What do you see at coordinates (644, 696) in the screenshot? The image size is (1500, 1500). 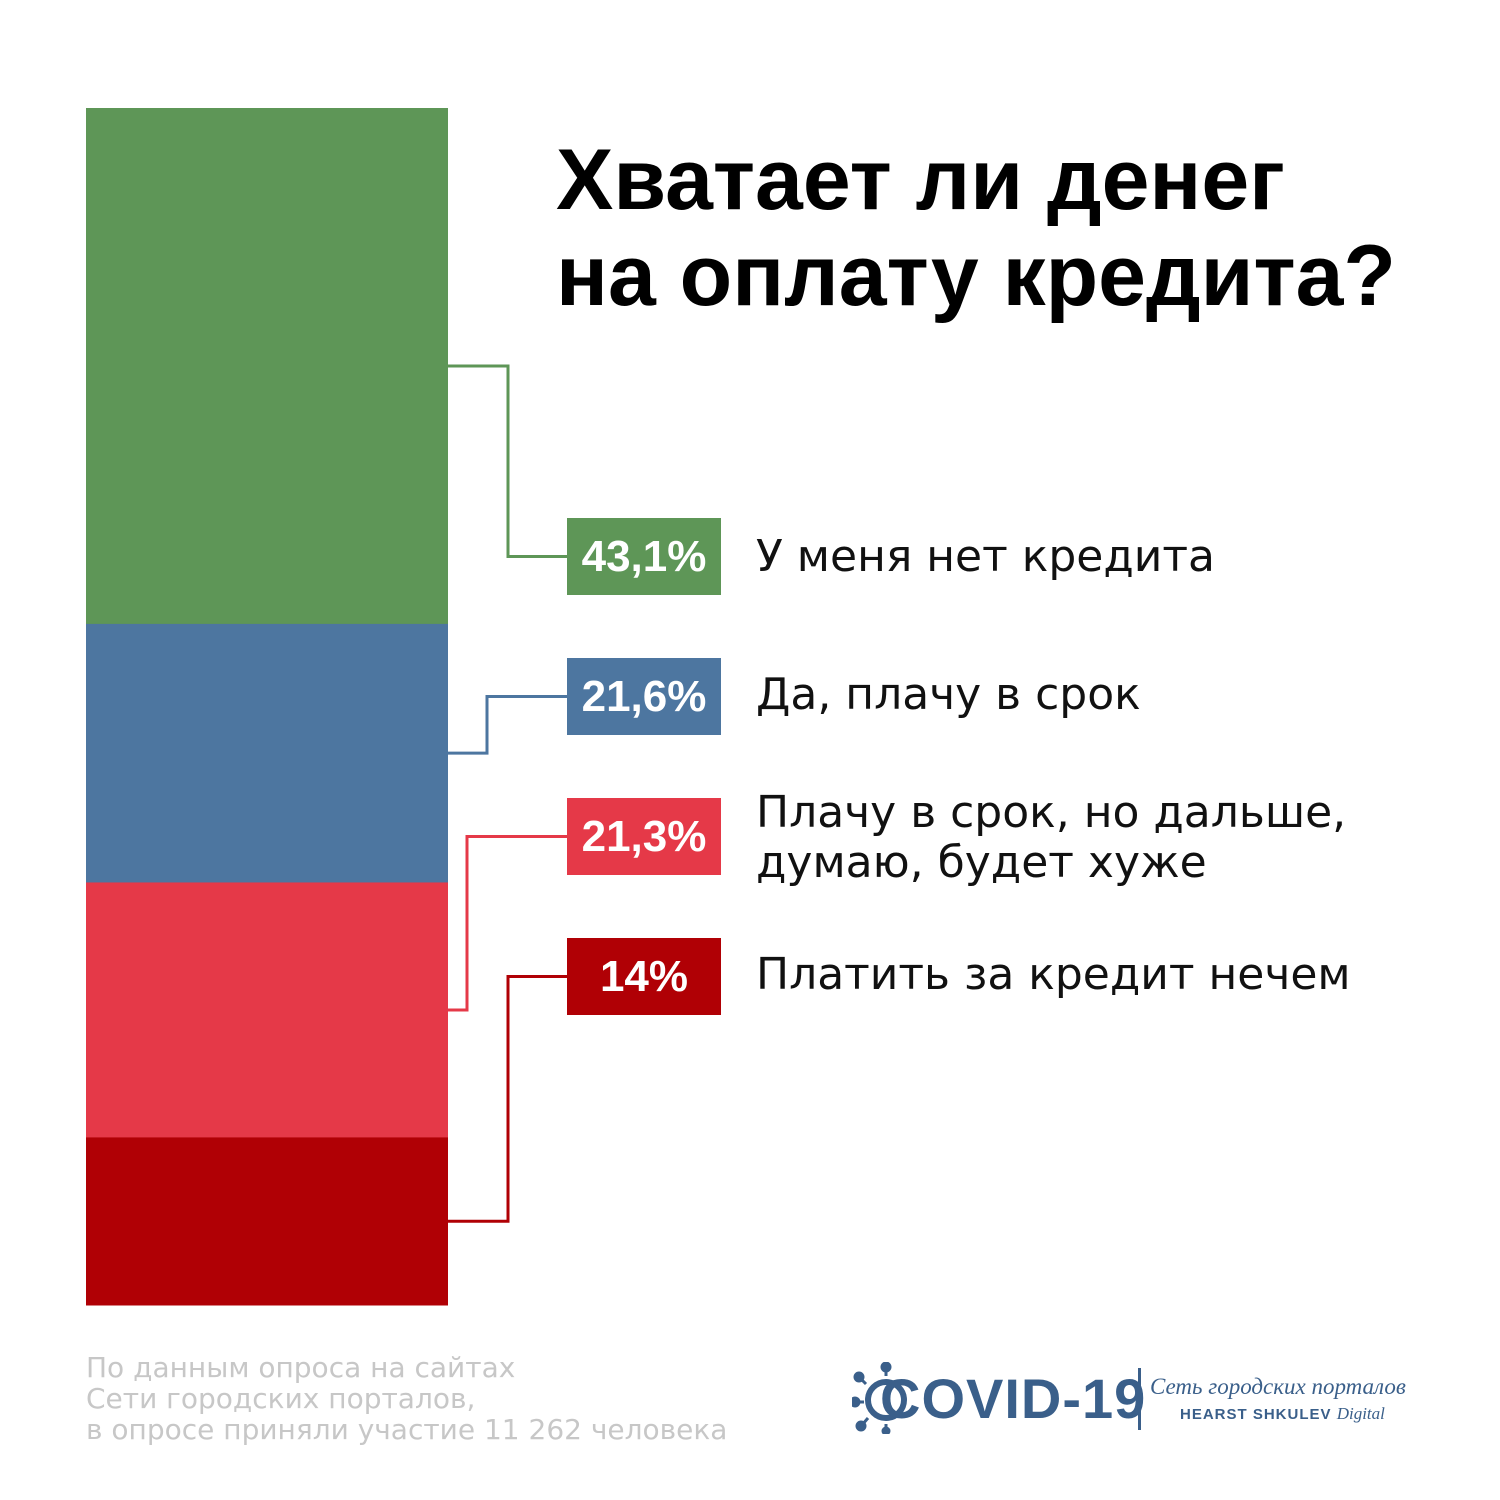 I see `value-label-pay-on-time: 21,6%` at bounding box center [644, 696].